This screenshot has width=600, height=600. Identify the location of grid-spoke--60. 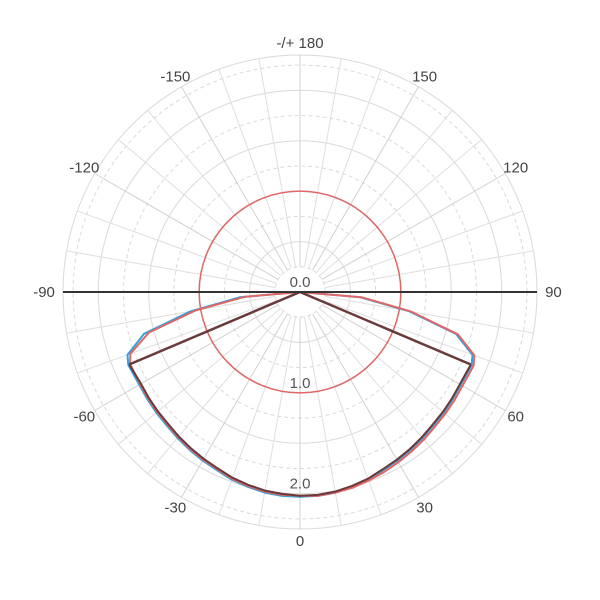
(186, 357).